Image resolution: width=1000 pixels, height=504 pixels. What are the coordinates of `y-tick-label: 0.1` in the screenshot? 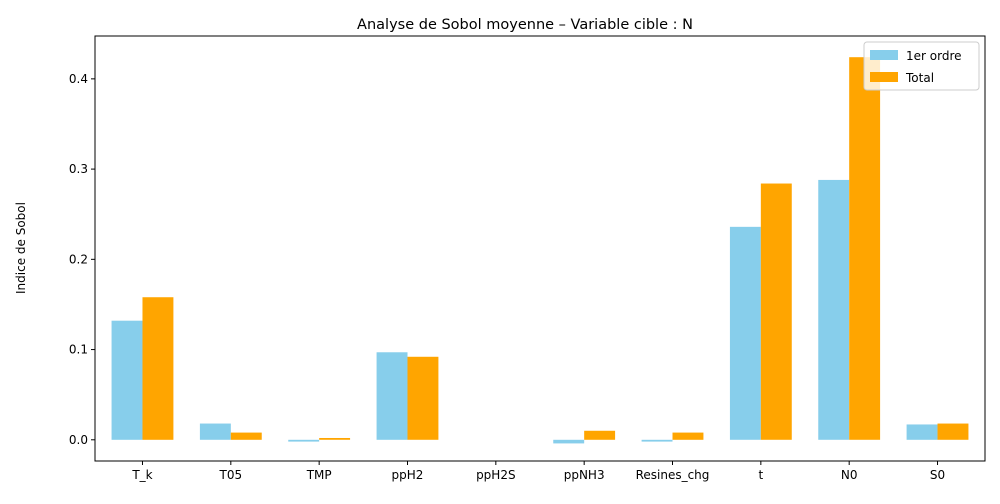 It's located at (78, 350).